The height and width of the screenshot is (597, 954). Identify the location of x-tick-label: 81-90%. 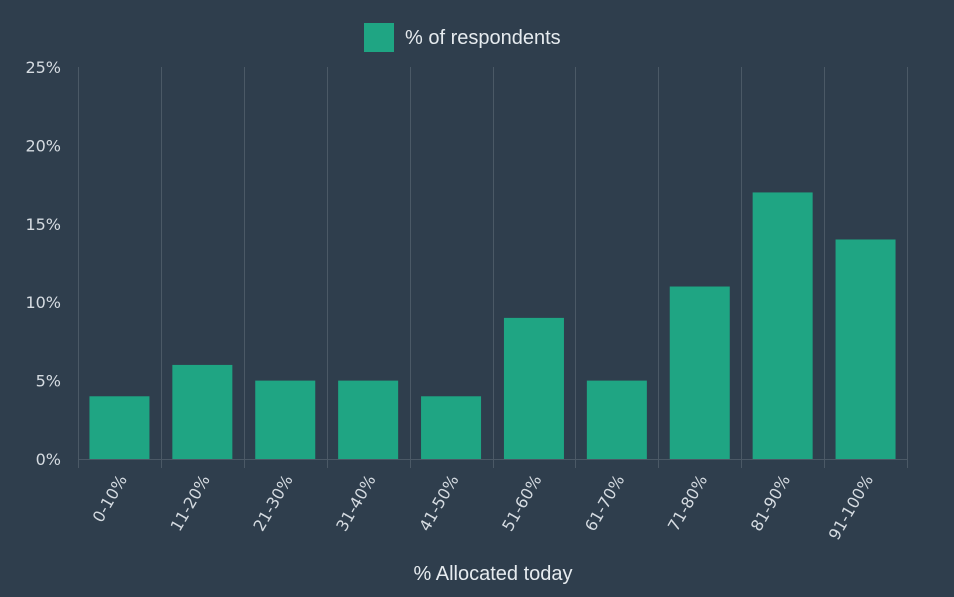
(770, 503).